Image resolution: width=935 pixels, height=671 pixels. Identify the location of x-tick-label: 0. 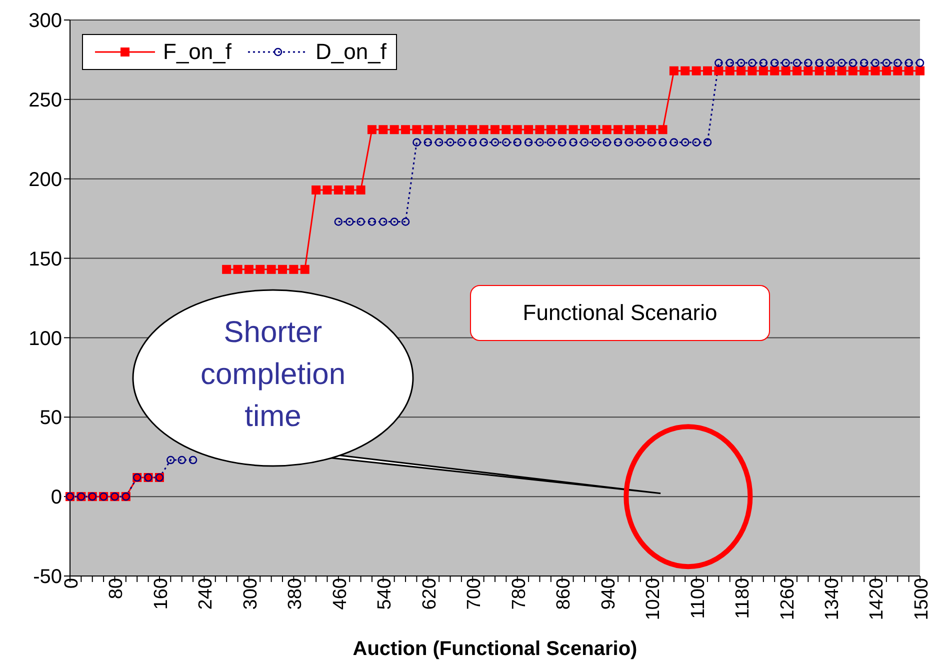
(71, 583).